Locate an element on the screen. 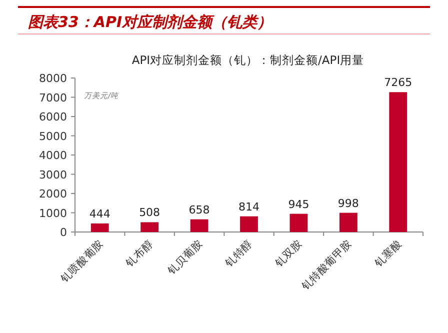  x-tick-label: 钆喷酸葡胺 is located at coordinates (81, 261).